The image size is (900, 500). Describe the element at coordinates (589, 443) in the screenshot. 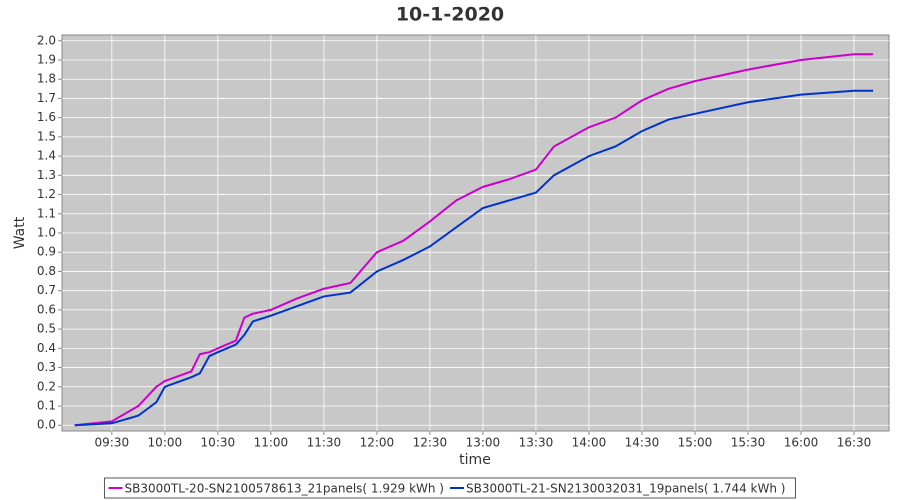

I see `x-tick-label: 14:00` at that location.